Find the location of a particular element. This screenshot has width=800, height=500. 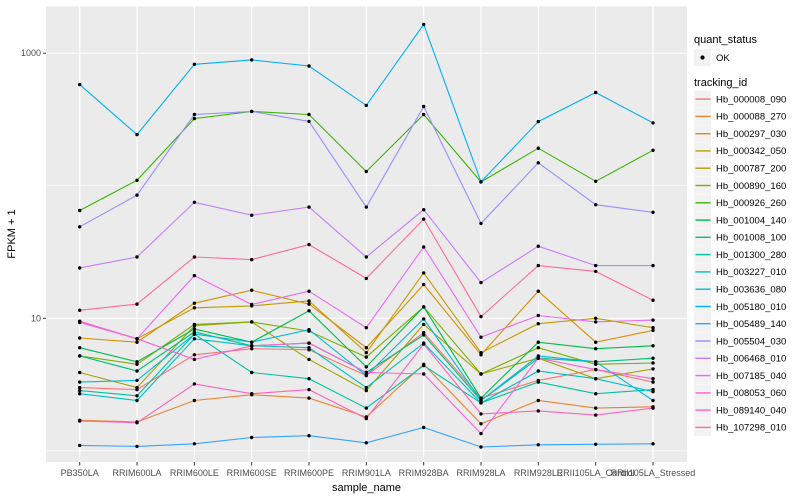

legend-label-Hb_000008_090: Hb_000008_090 is located at coordinates (751, 99).